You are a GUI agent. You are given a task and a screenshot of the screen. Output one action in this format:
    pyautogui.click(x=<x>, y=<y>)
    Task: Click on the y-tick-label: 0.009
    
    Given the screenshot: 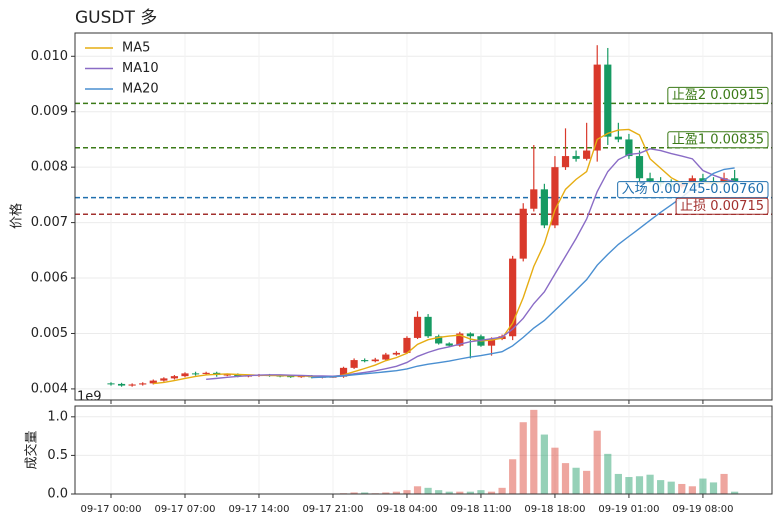 What is the action you would take?
    pyautogui.click(x=49, y=111)
    